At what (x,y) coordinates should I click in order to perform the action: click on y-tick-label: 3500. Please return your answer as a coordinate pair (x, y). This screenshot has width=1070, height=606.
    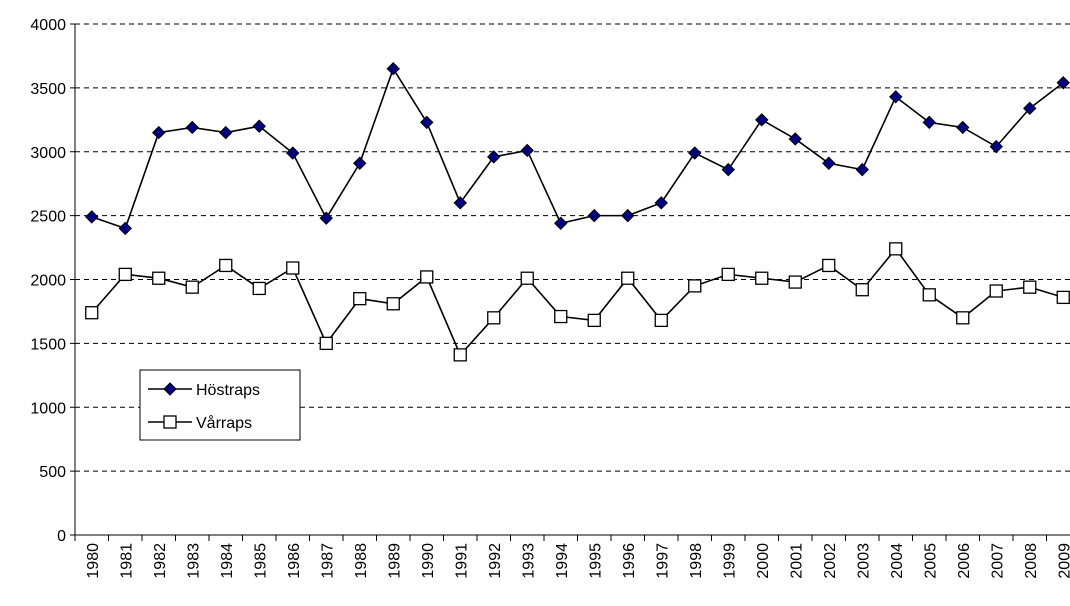
    Looking at the image, I should click on (48, 89).